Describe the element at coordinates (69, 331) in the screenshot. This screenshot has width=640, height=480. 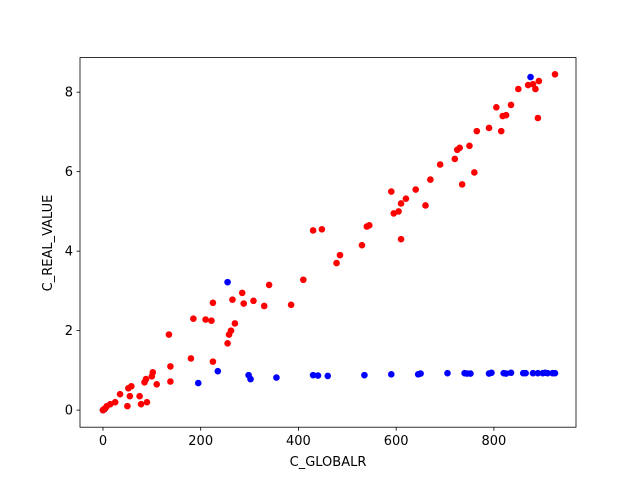
I see `y-tick-label: 2` at that location.